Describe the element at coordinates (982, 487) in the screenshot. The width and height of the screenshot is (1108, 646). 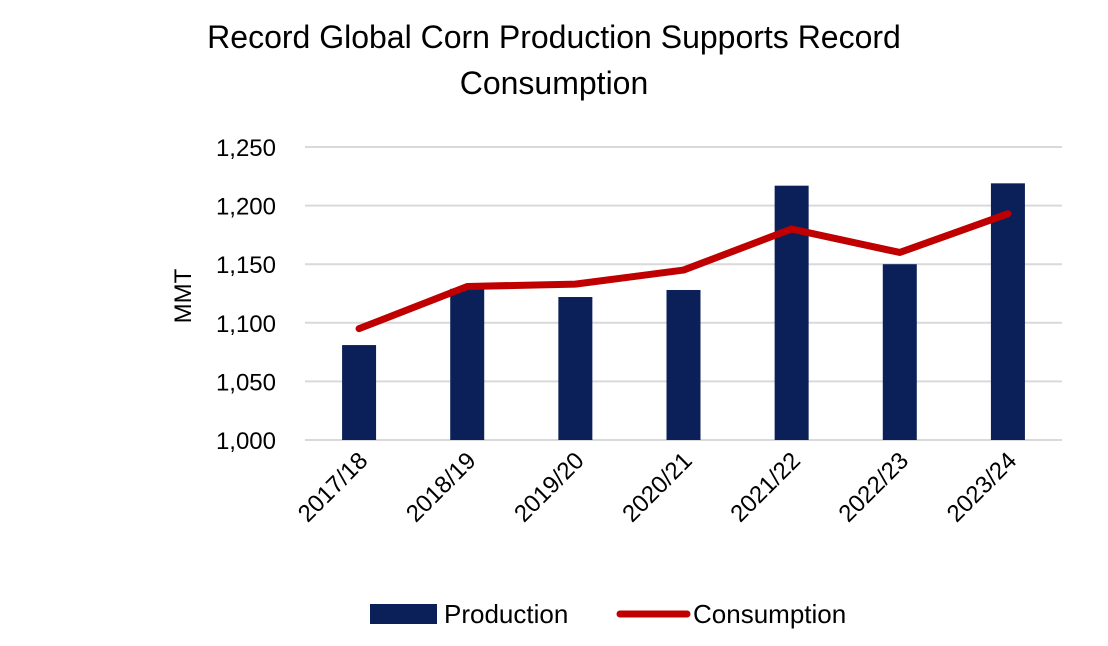
I see `x-tick-label: 2023/24` at that location.